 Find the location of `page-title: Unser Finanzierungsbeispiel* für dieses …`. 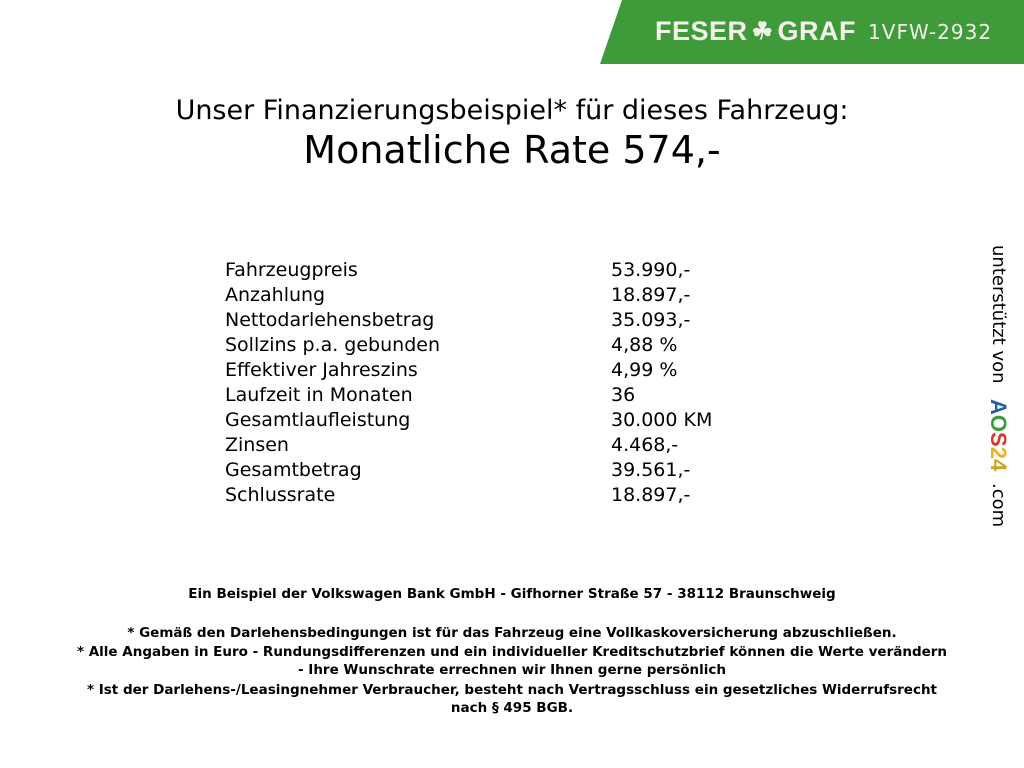

page-title: Unser Finanzierungsbeispiel* für dieses … is located at coordinates (512, 110).